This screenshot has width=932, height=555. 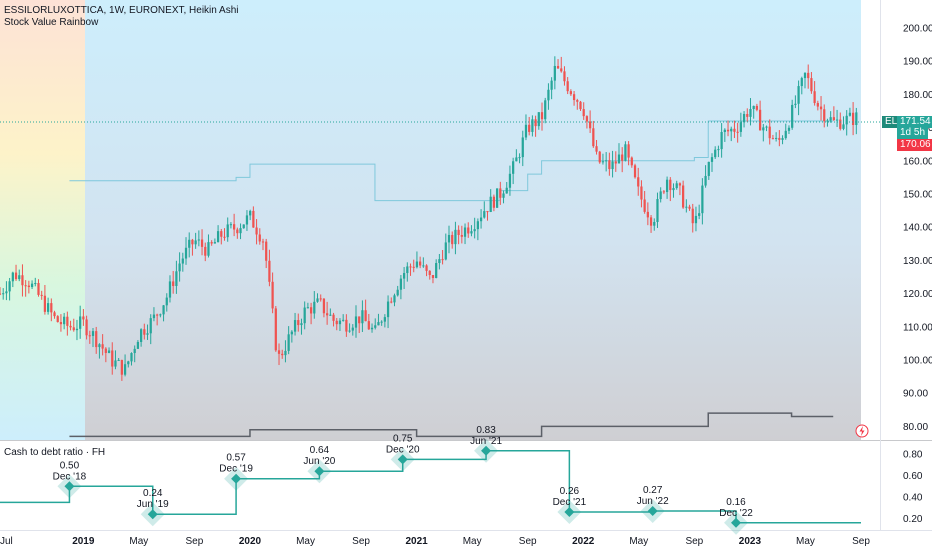 What do you see at coordinates (862, 431) in the screenshot?
I see `lightning-icon` at bounding box center [862, 431].